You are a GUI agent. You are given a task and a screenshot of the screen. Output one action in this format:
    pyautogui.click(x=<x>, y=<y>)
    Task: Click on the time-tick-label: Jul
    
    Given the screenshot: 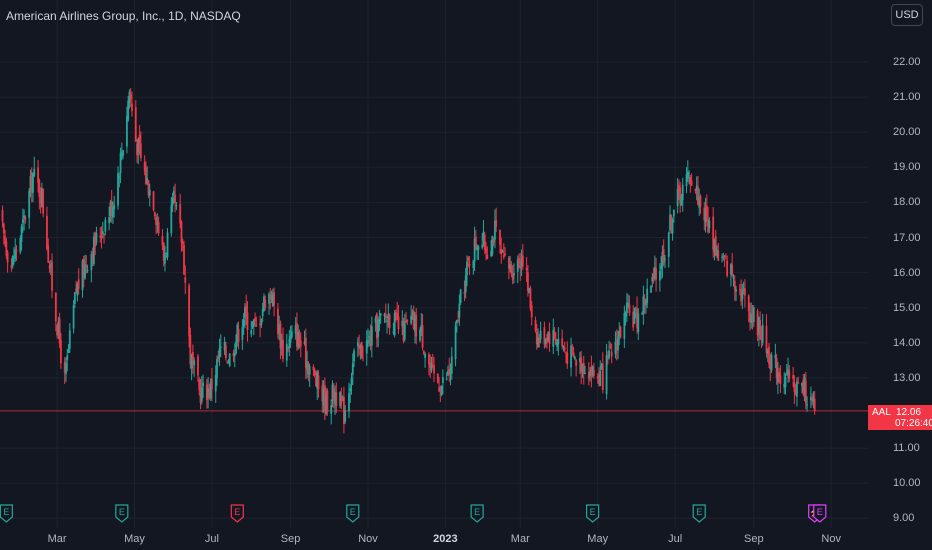 What is the action you would take?
    pyautogui.click(x=211, y=539)
    